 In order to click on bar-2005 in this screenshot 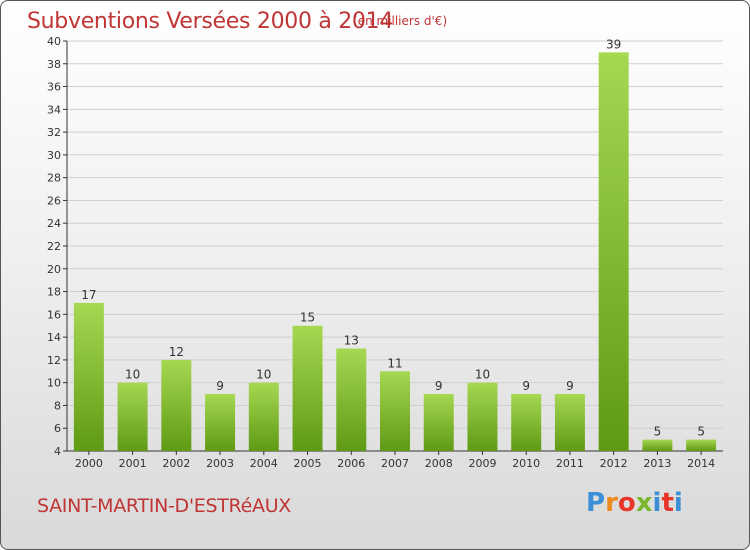, I will do `click(307, 388)`.